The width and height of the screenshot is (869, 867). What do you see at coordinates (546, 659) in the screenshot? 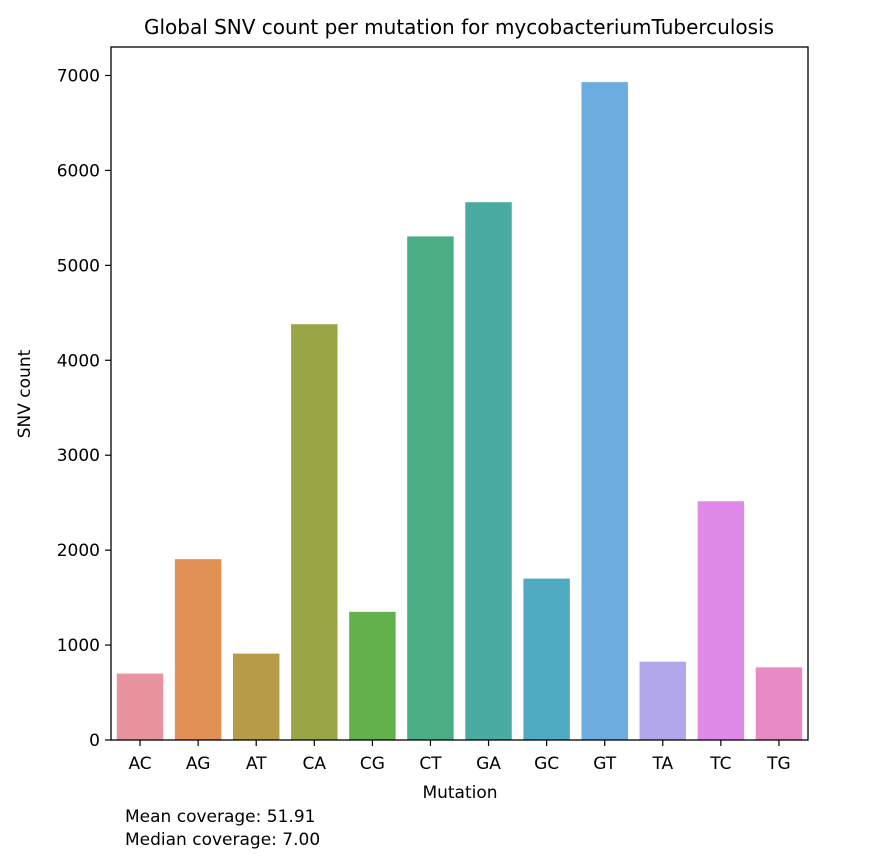
I see `bar-gc` at bounding box center [546, 659].